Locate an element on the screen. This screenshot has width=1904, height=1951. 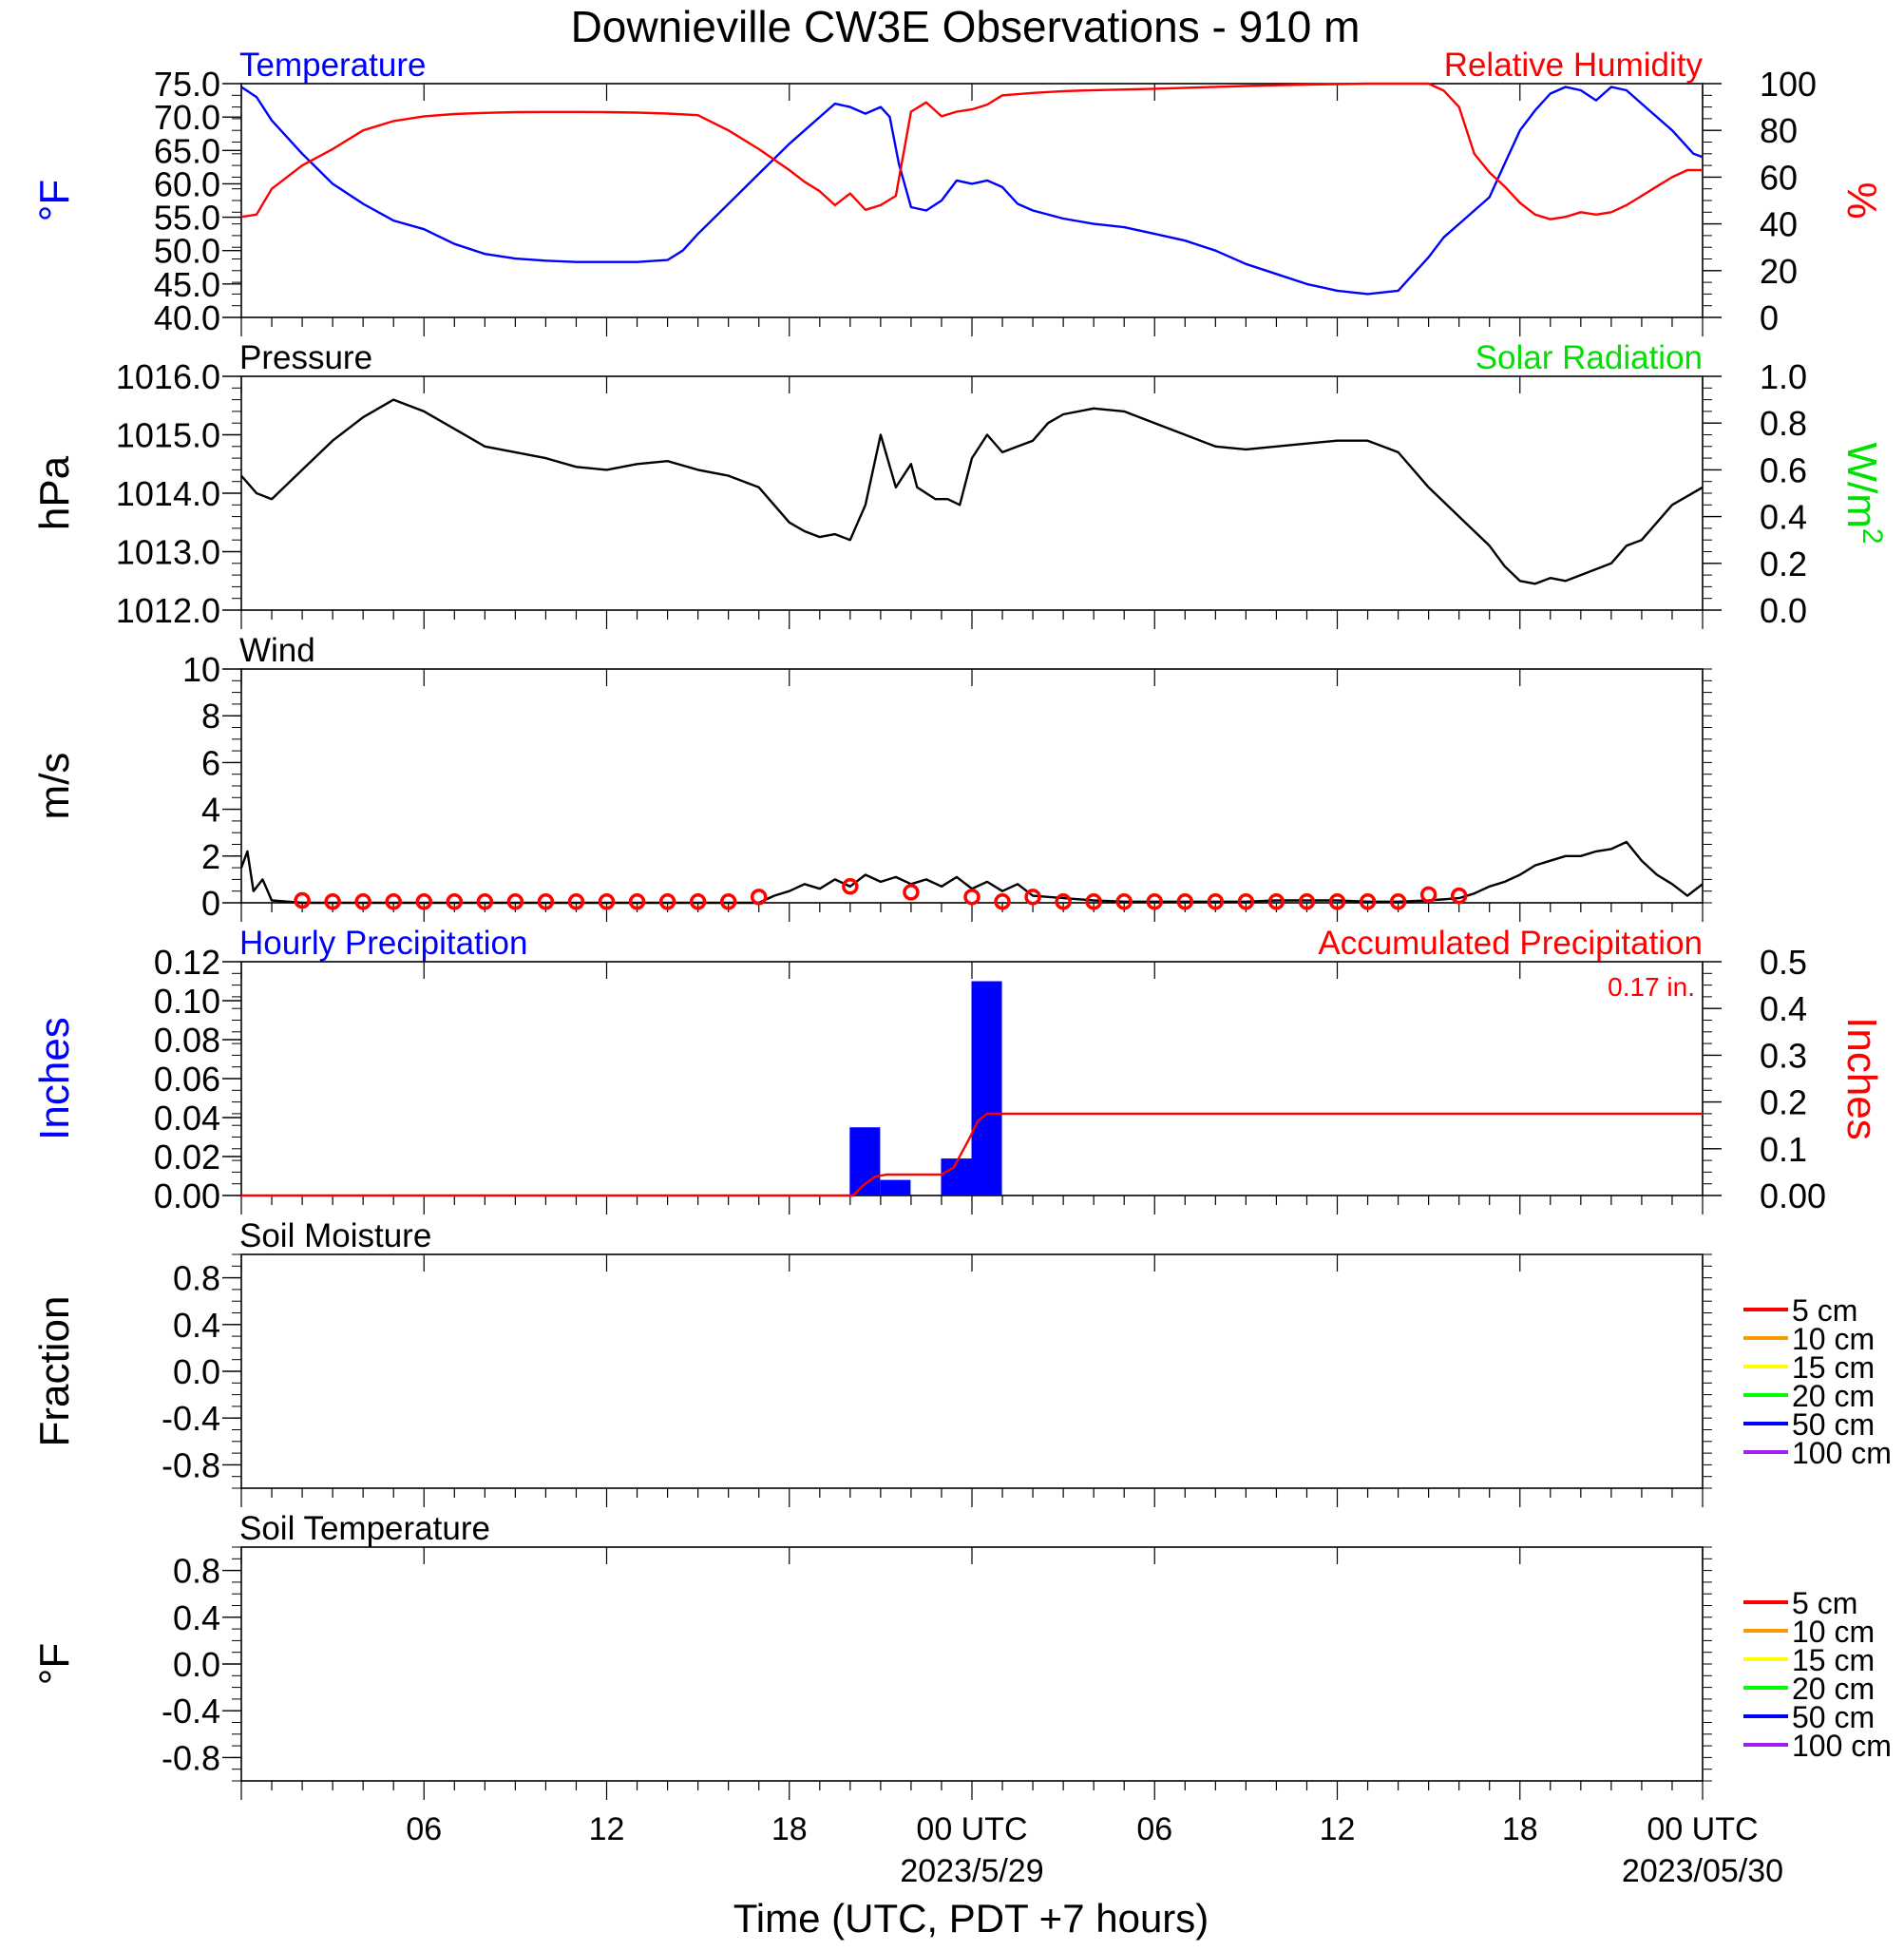
y-tick-label-right: 80 is located at coordinates (1779, 130).